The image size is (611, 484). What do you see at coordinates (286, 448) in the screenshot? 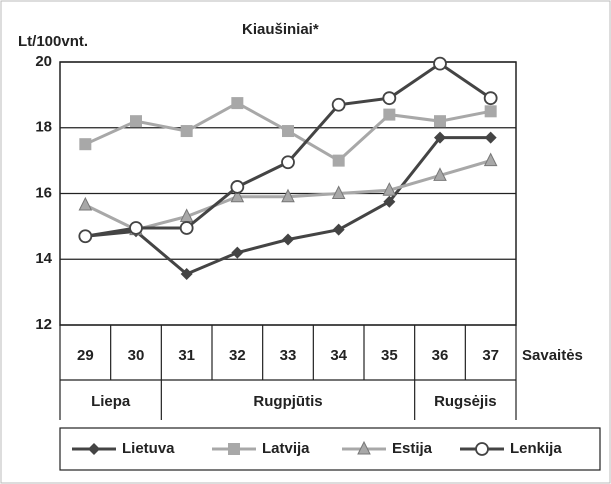
I see `legend-label: Latvija` at bounding box center [286, 448].